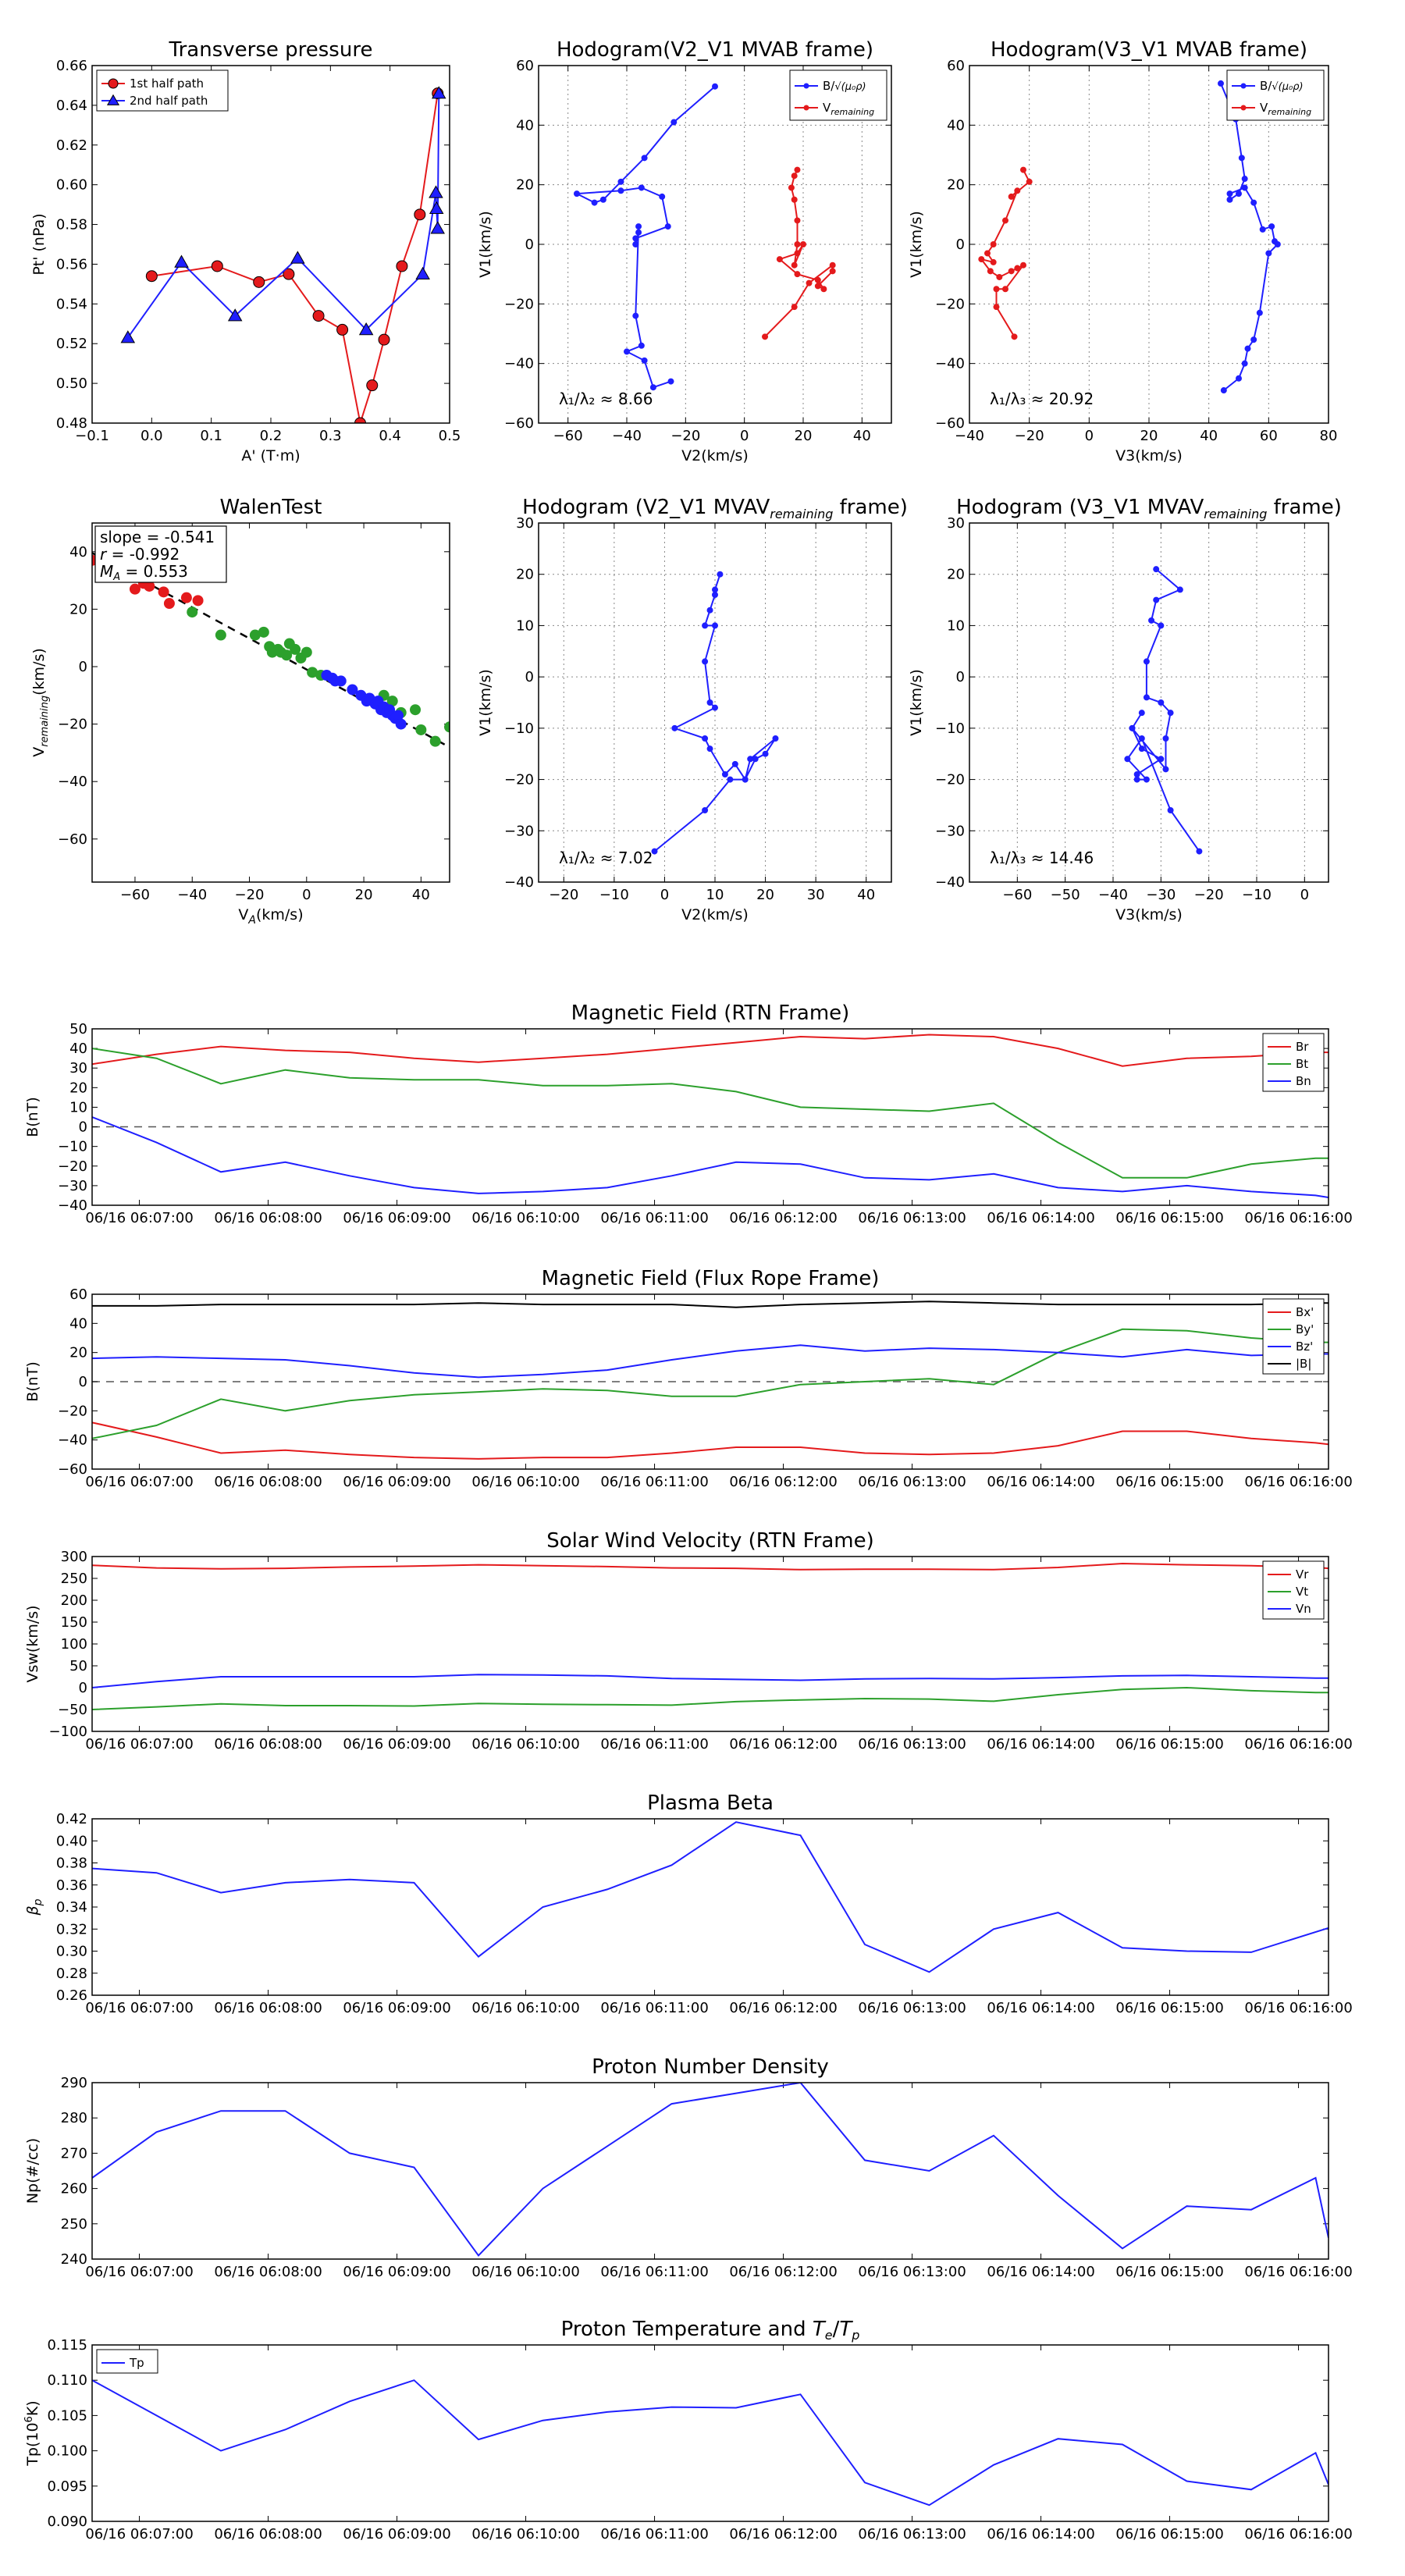 This screenshot has width=1405, height=2576. What do you see at coordinates (1161, 895) in the screenshot?
I see `x-tick-label: −30` at bounding box center [1161, 895].